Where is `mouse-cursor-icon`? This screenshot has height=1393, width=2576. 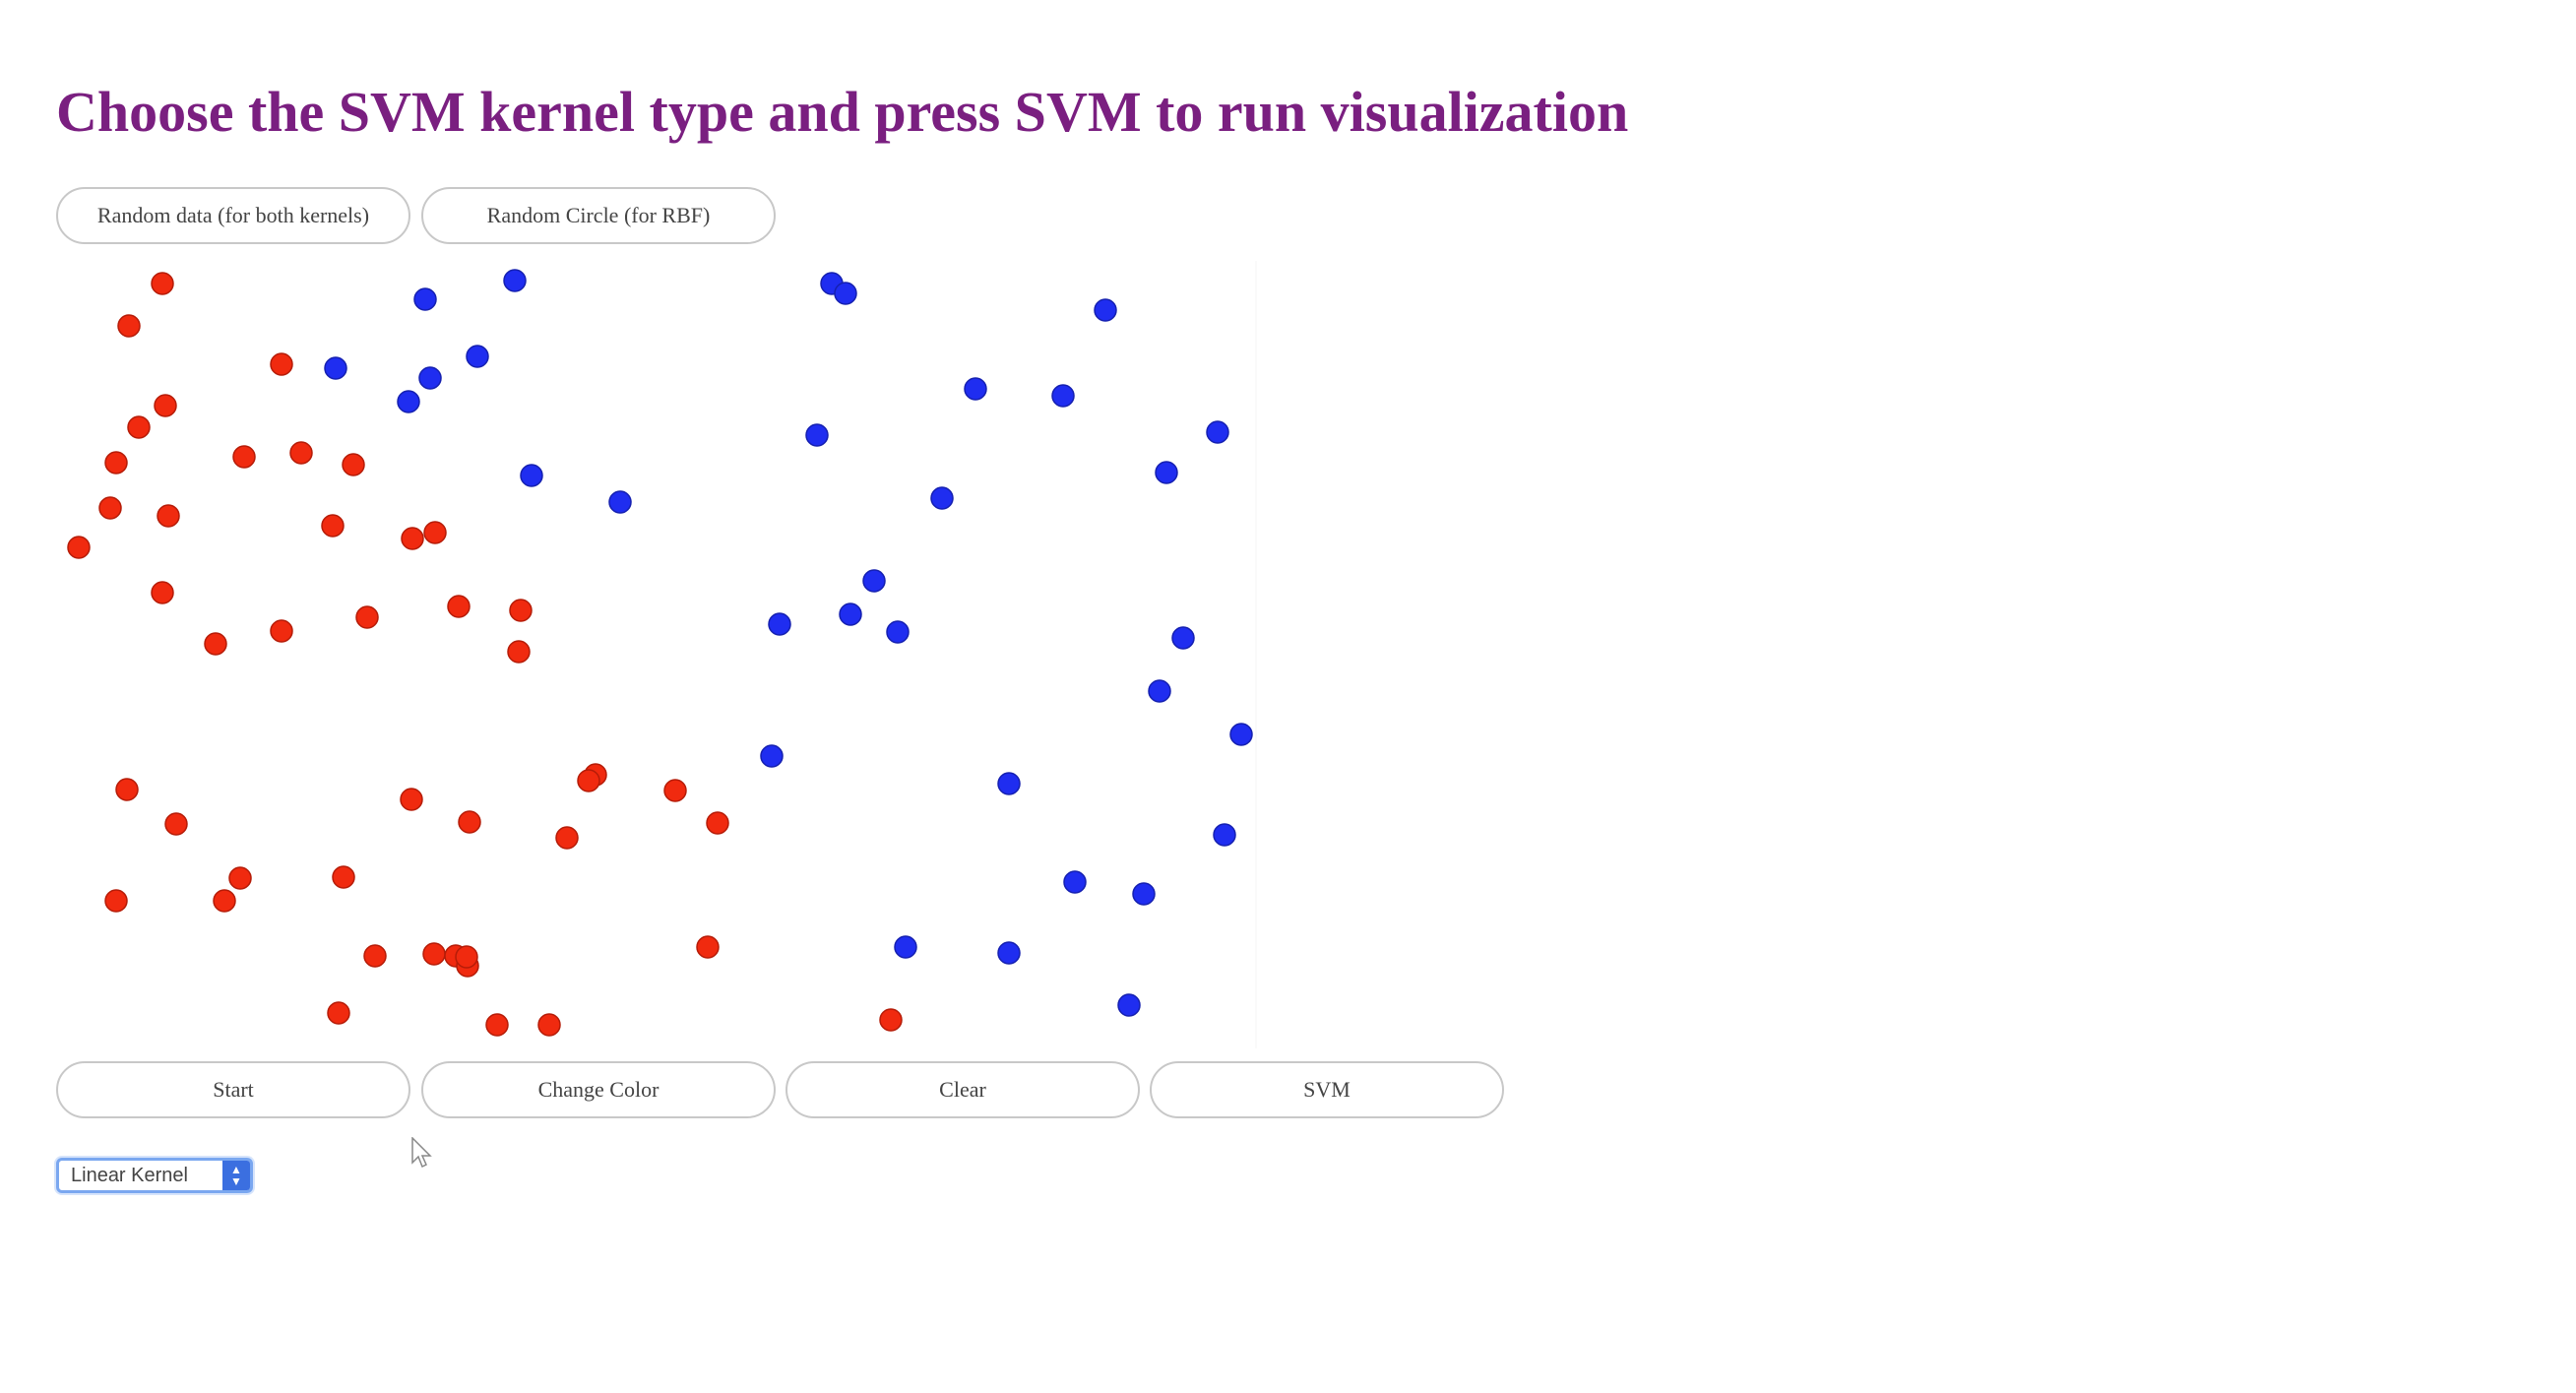
mouse-cursor-icon is located at coordinates (421, 1153).